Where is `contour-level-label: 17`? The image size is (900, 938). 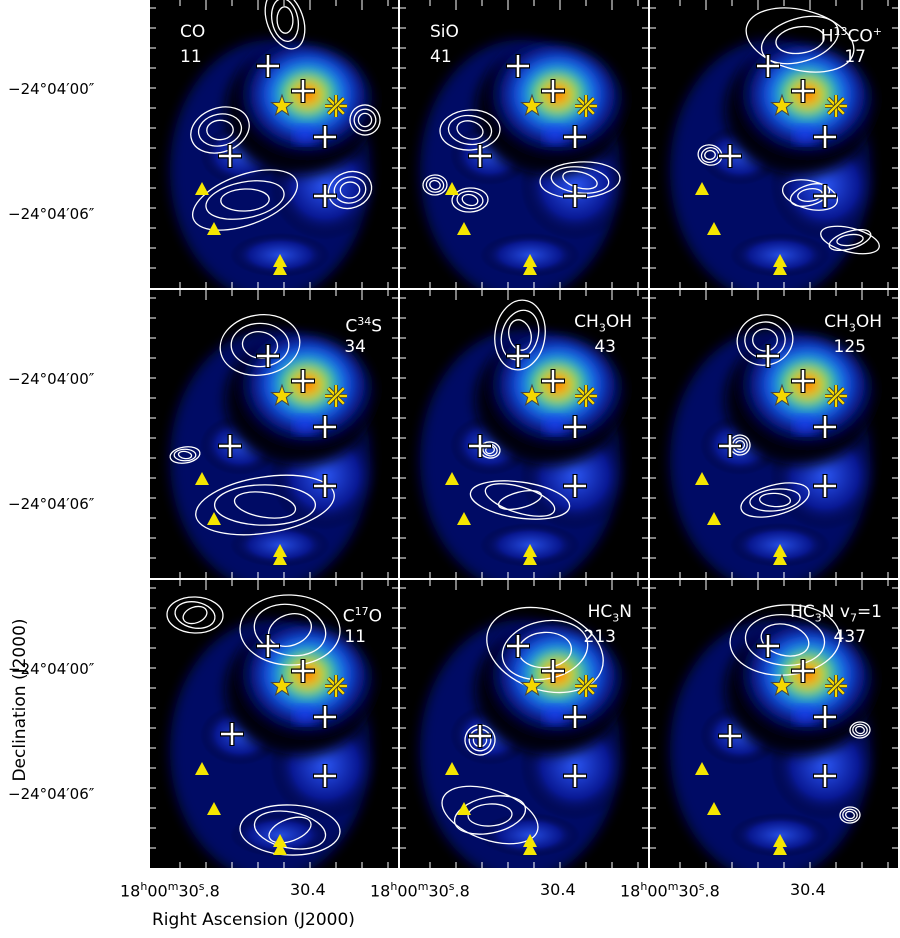
contour-level-label: 17 is located at coordinates (855, 57).